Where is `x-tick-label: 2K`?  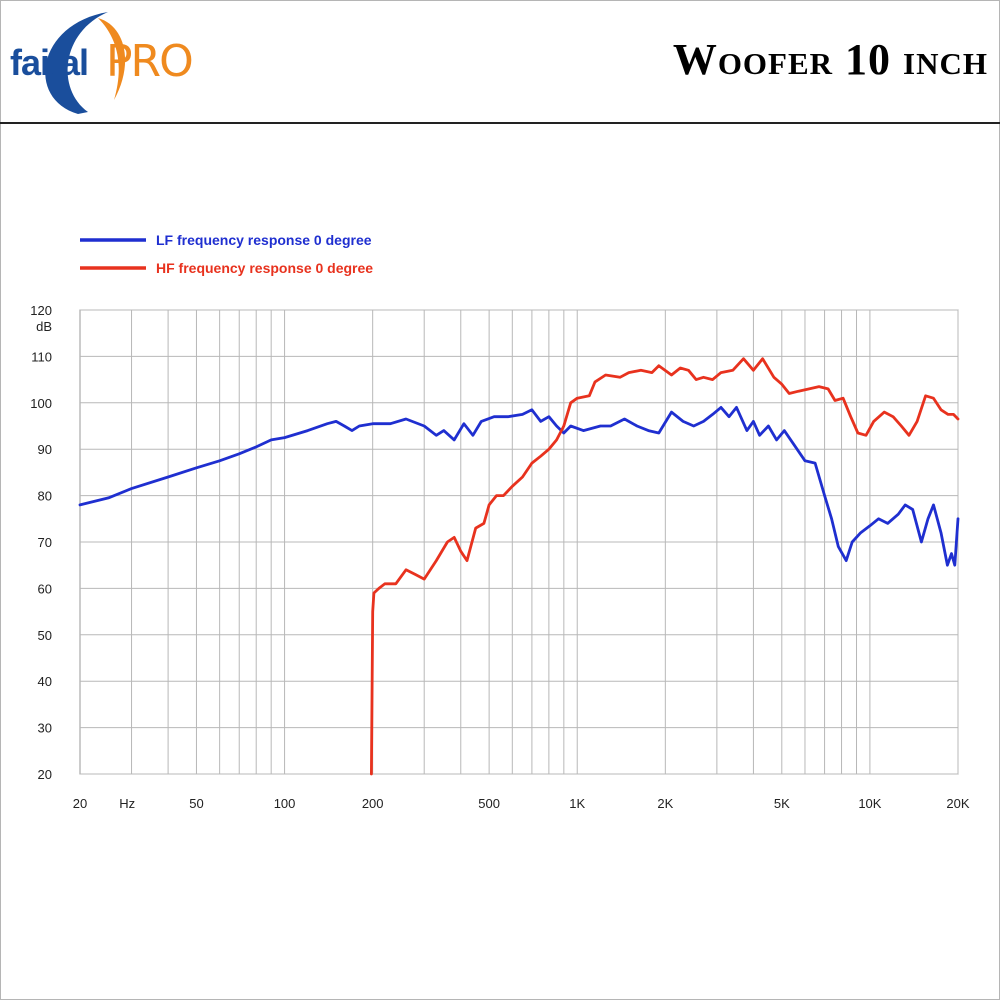
x-tick-label: 2K is located at coordinates (665, 803).